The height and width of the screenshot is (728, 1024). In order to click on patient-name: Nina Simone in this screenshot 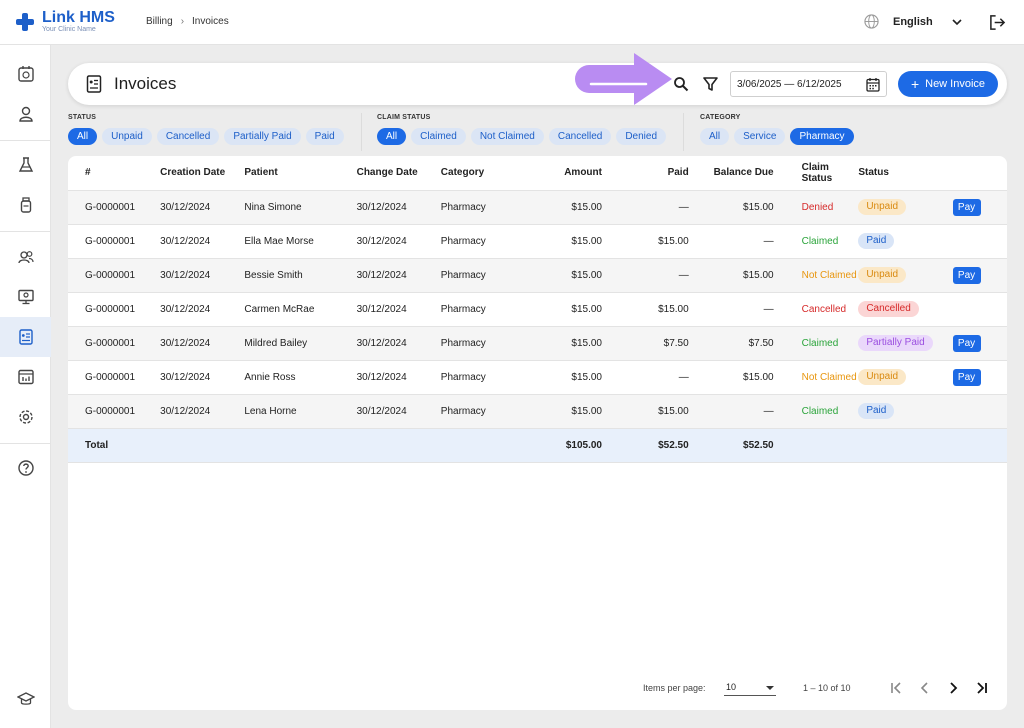, I will do `click(300, 207)`.